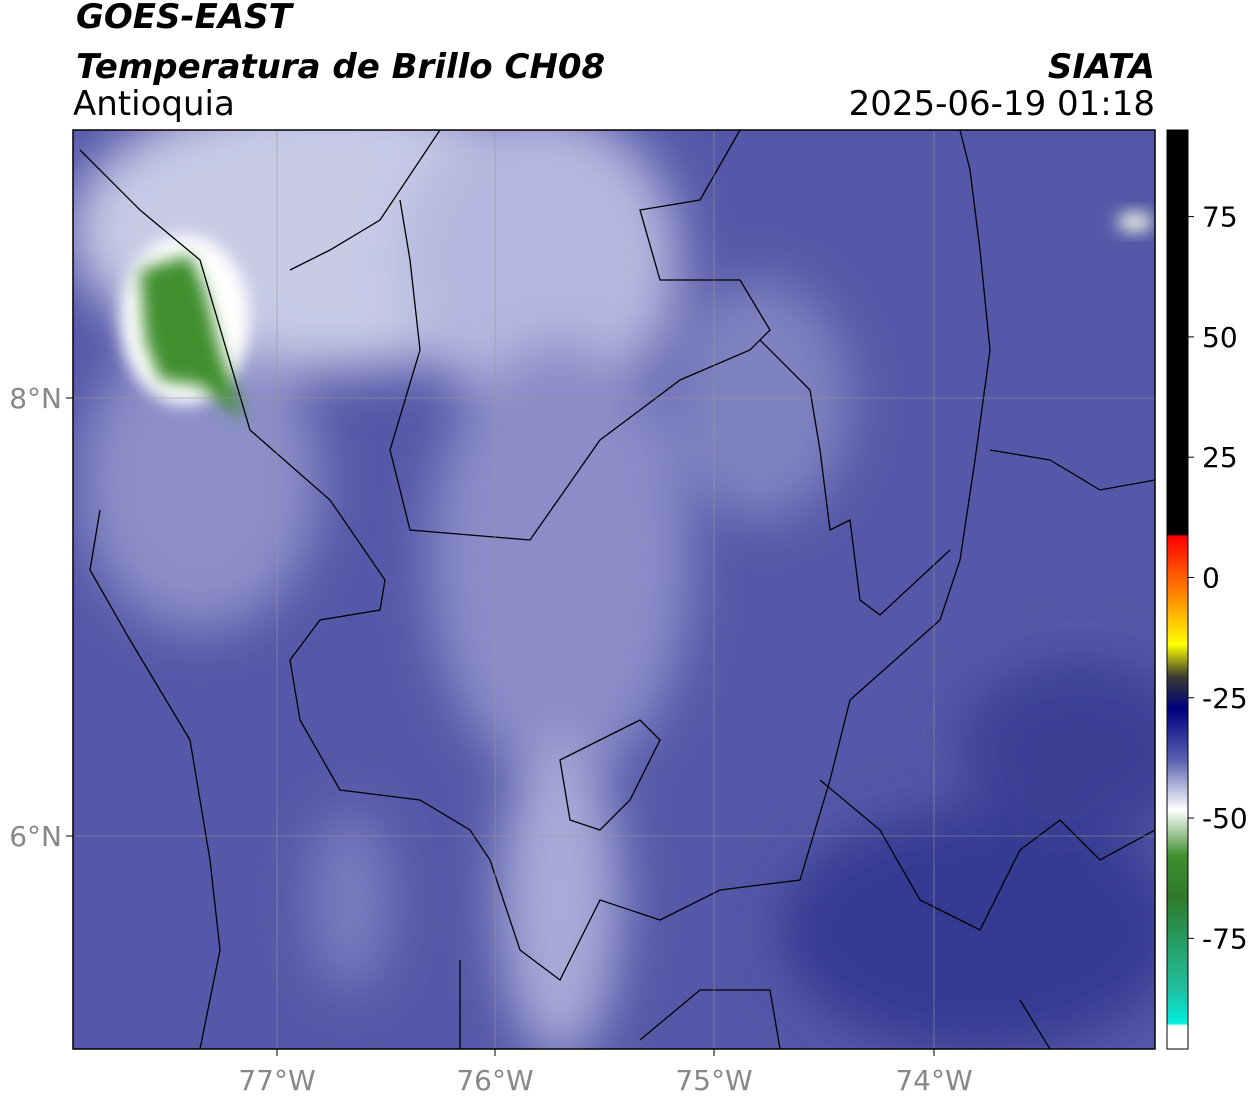 Image resolution: width=1252 pixels, height=1103 pixels. Describe the element at coordinates (340, 67) in the screenshot. I see `subtitle: Temperatura de Brillo CH08` at that location.